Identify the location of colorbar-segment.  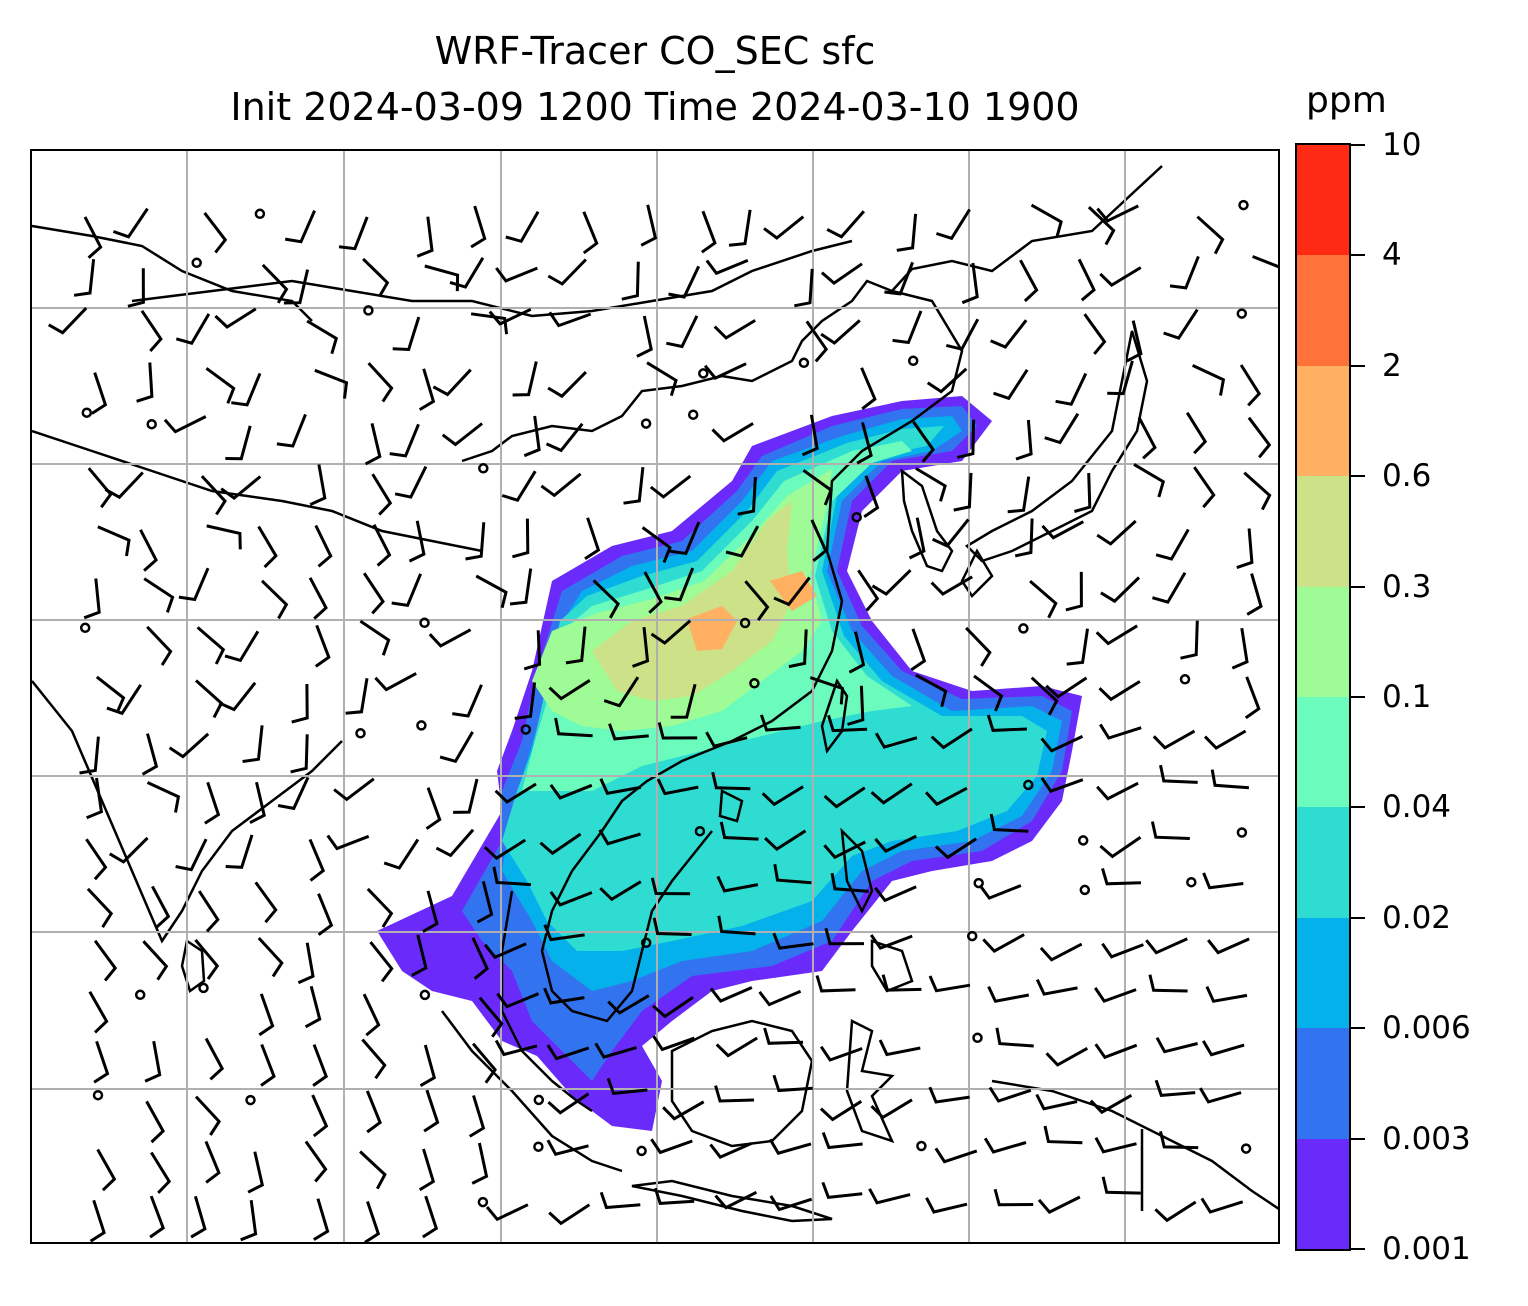
(1323, 200).